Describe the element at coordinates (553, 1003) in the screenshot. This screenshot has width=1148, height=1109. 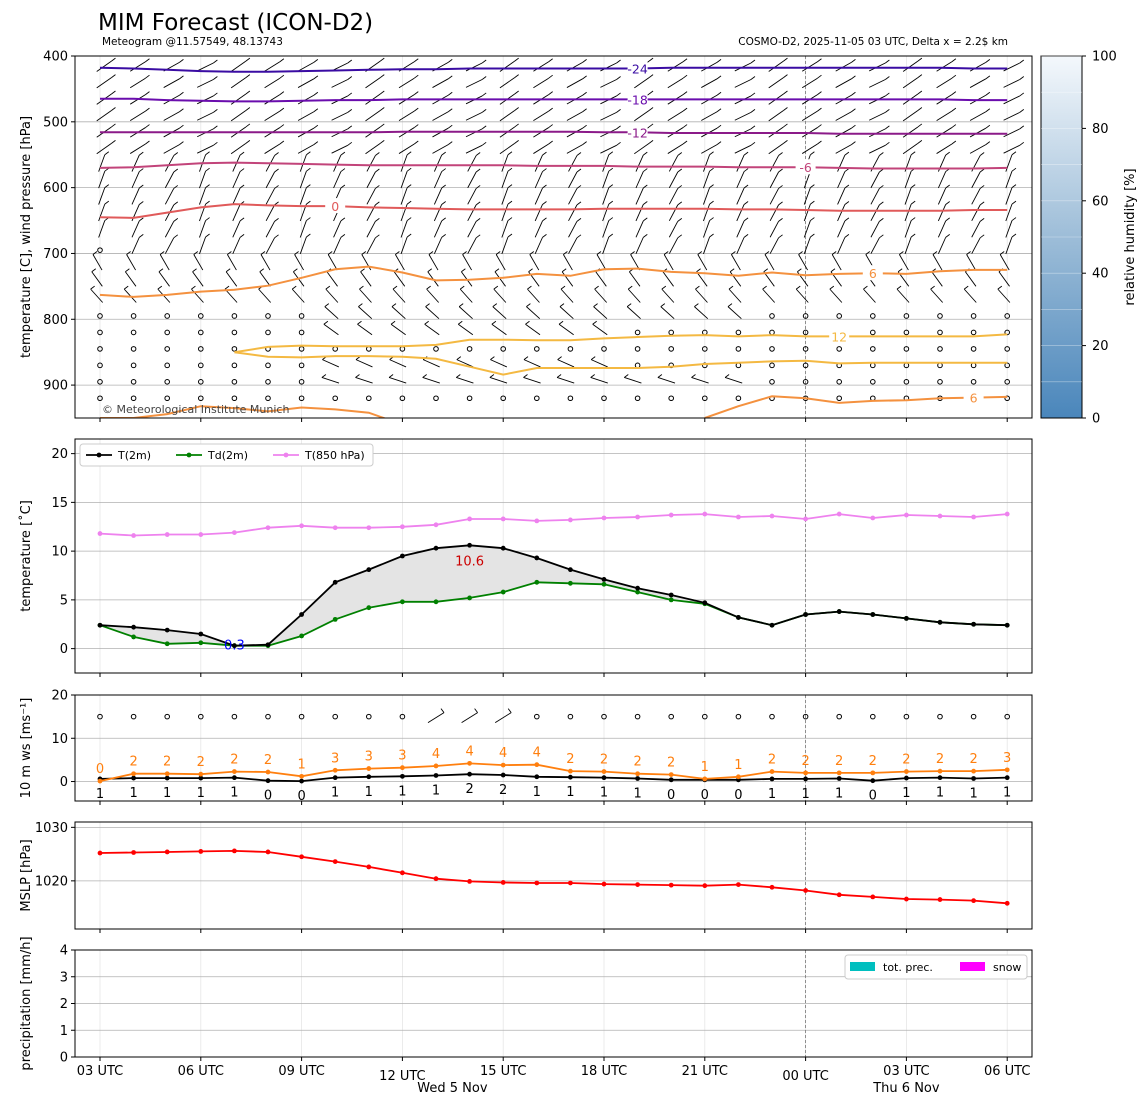
I see `panel-border` at that location.